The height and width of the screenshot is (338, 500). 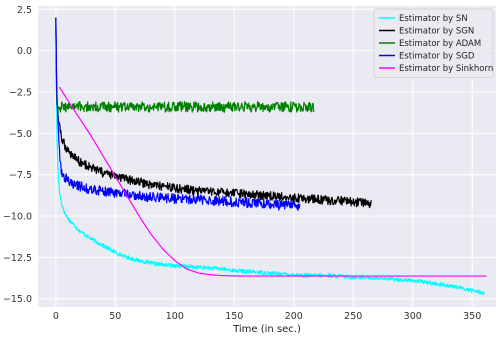 What do you see at coordinates (433, 19) in the screenshot?
I see `legend-entry: Estimator by SN` at bounding box center [433, 19].